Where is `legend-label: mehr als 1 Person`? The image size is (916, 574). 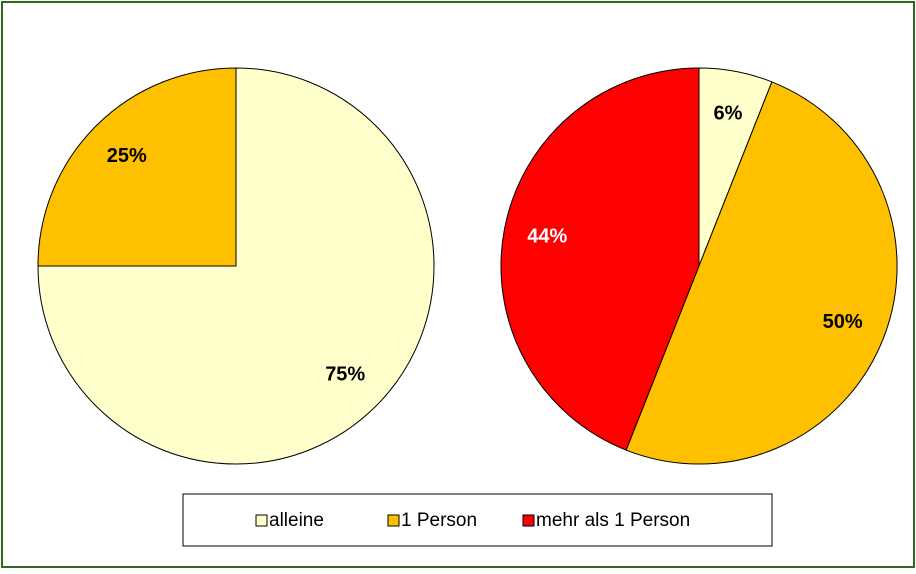 legend-label: mehr als 1 Person is located at coordinates (613, 520).